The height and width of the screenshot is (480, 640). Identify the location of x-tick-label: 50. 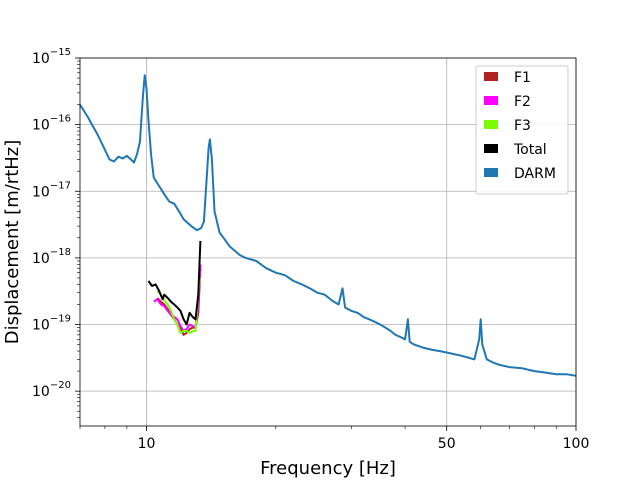
(447, 444).